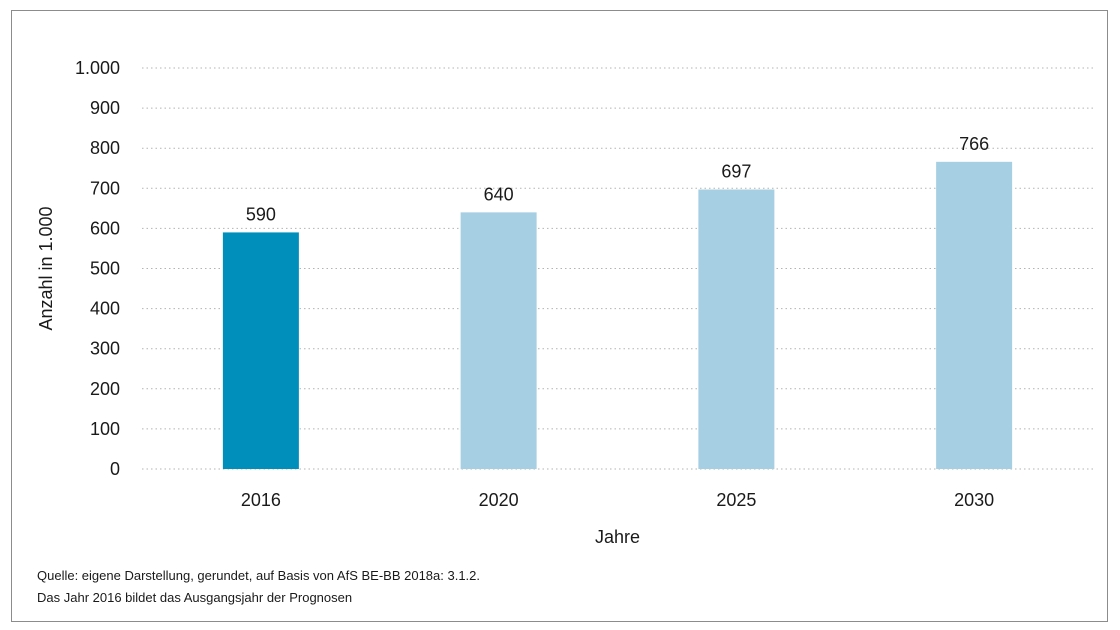 This screenshot has width=1120, height=630. I want to click on y-tick-label-100: 100, so click(105, 429).